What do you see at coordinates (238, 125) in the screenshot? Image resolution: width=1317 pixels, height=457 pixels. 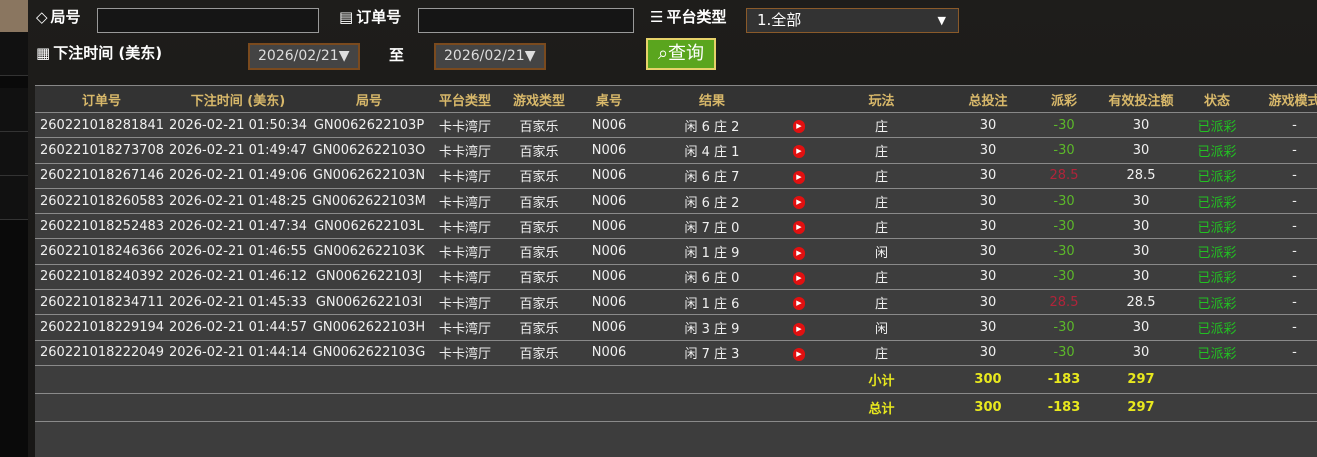 I see `bet-time-cell: 2026-02-21 01:50:34` at bounding box center [238, 125].